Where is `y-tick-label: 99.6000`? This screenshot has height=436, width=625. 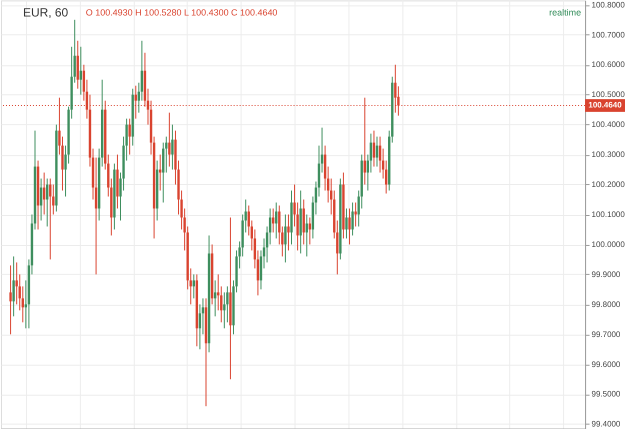 y-tick-label: 99.6000 is located at coordinates (606, 364).